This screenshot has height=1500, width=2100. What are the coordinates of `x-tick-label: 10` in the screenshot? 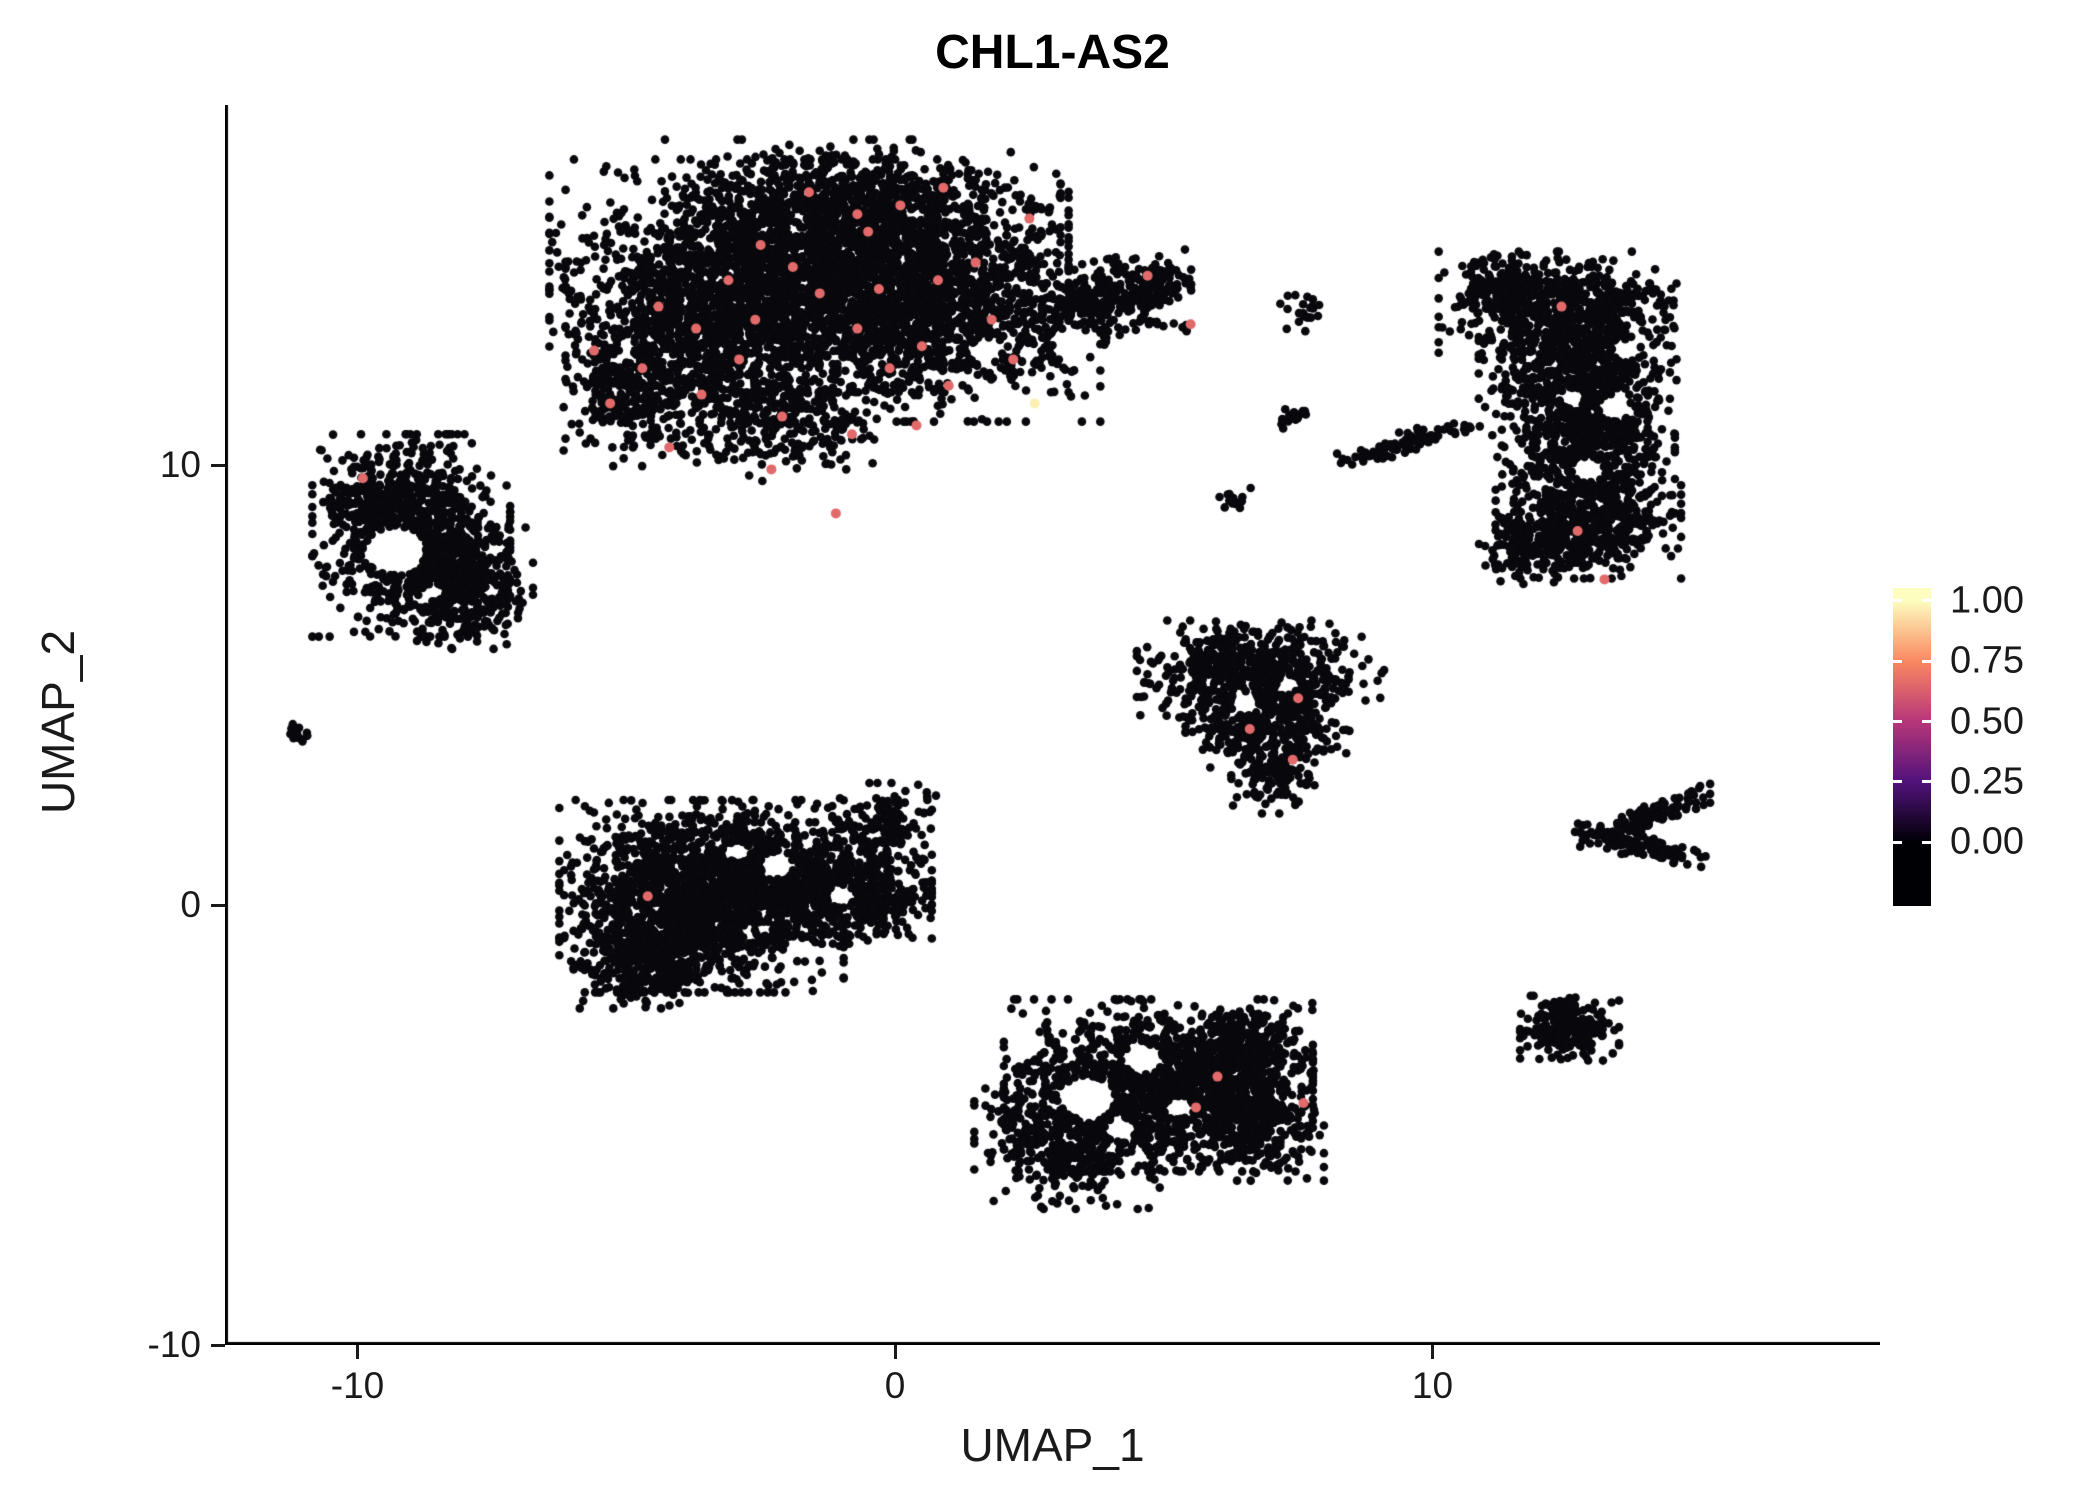 It's located at (1432, 1385).